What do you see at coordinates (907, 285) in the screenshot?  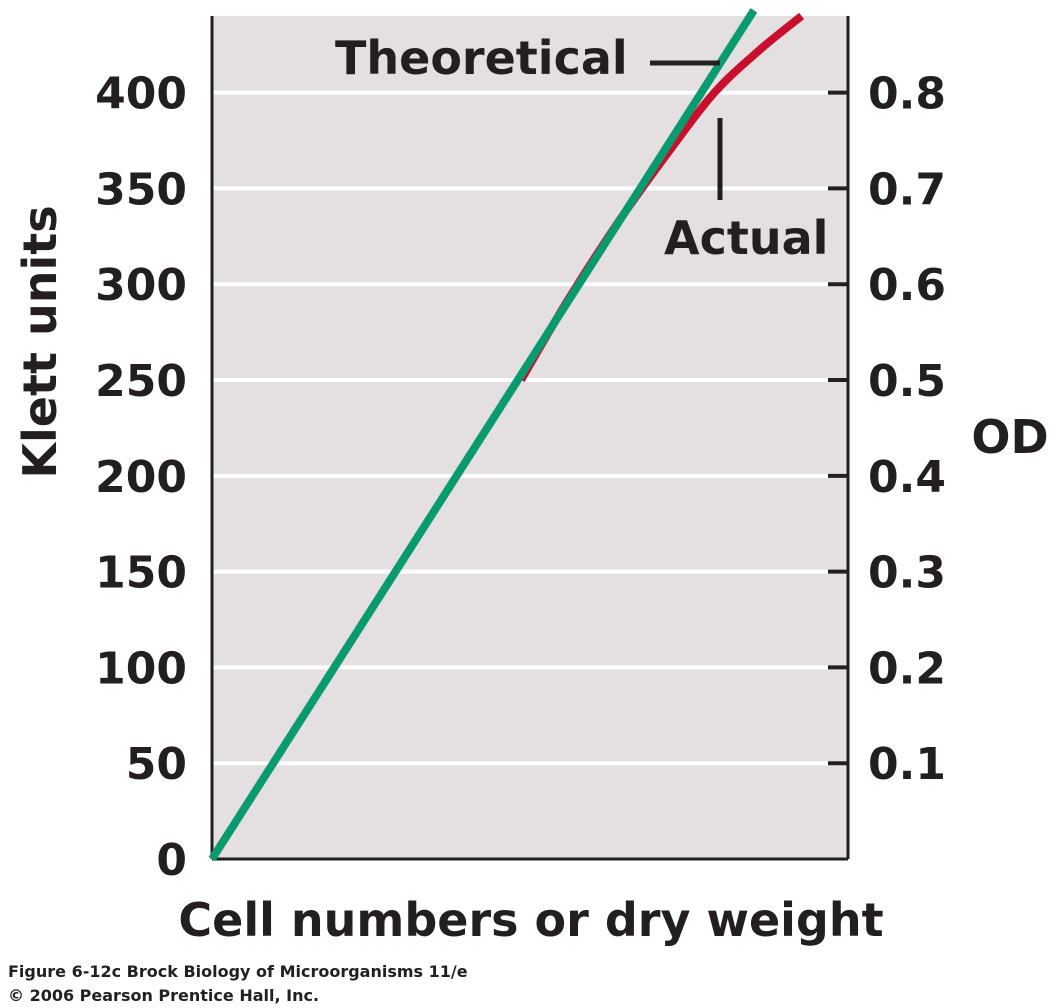 I see `y2-tick-label-5: 0.6` at bounding box center [907, 285].